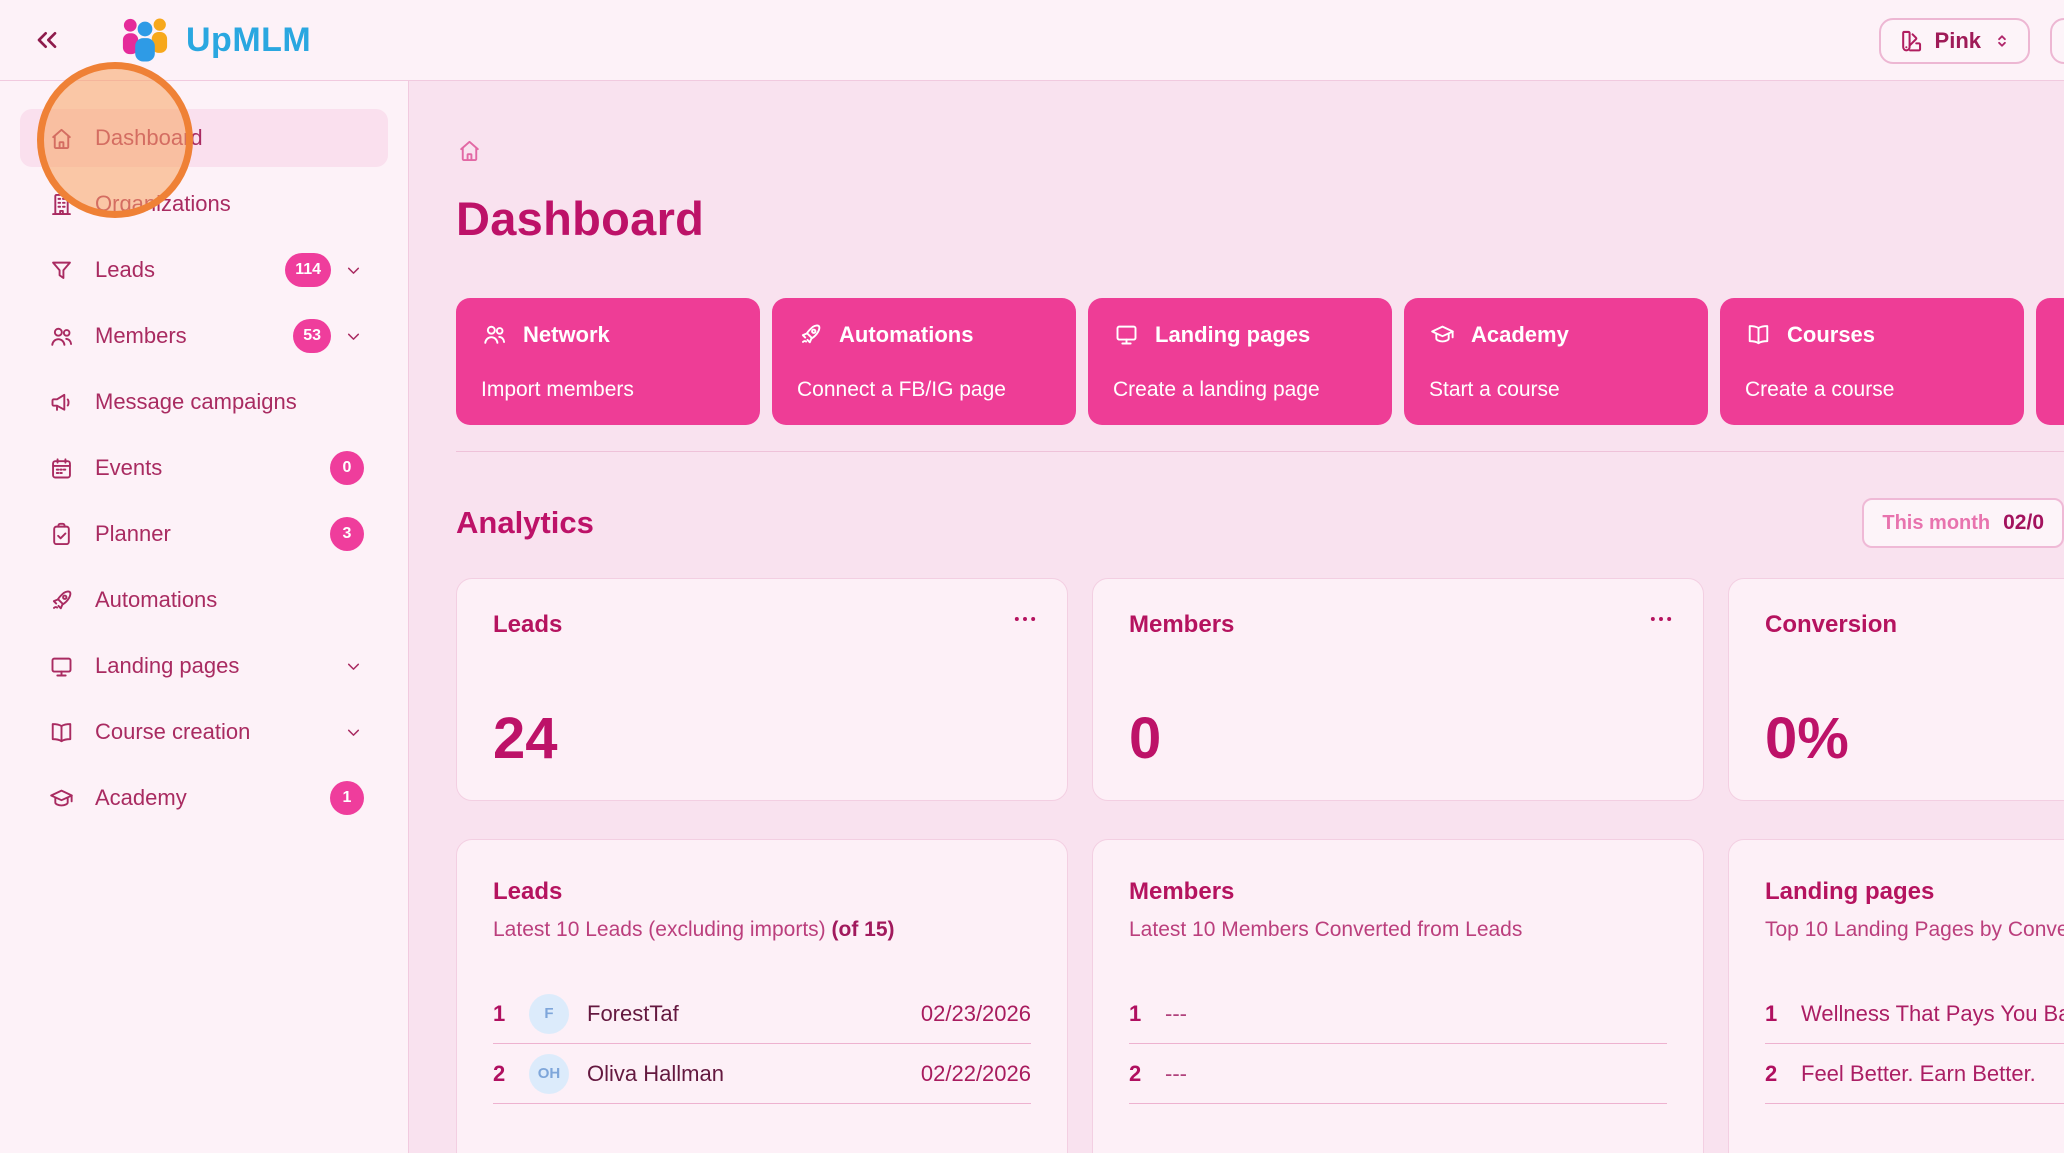 The image size is (2064, 1153). Describe the element at coordinates (1872, 361) in the screenshot. I see `quick-action-courses: Courses Create a course` at that location.